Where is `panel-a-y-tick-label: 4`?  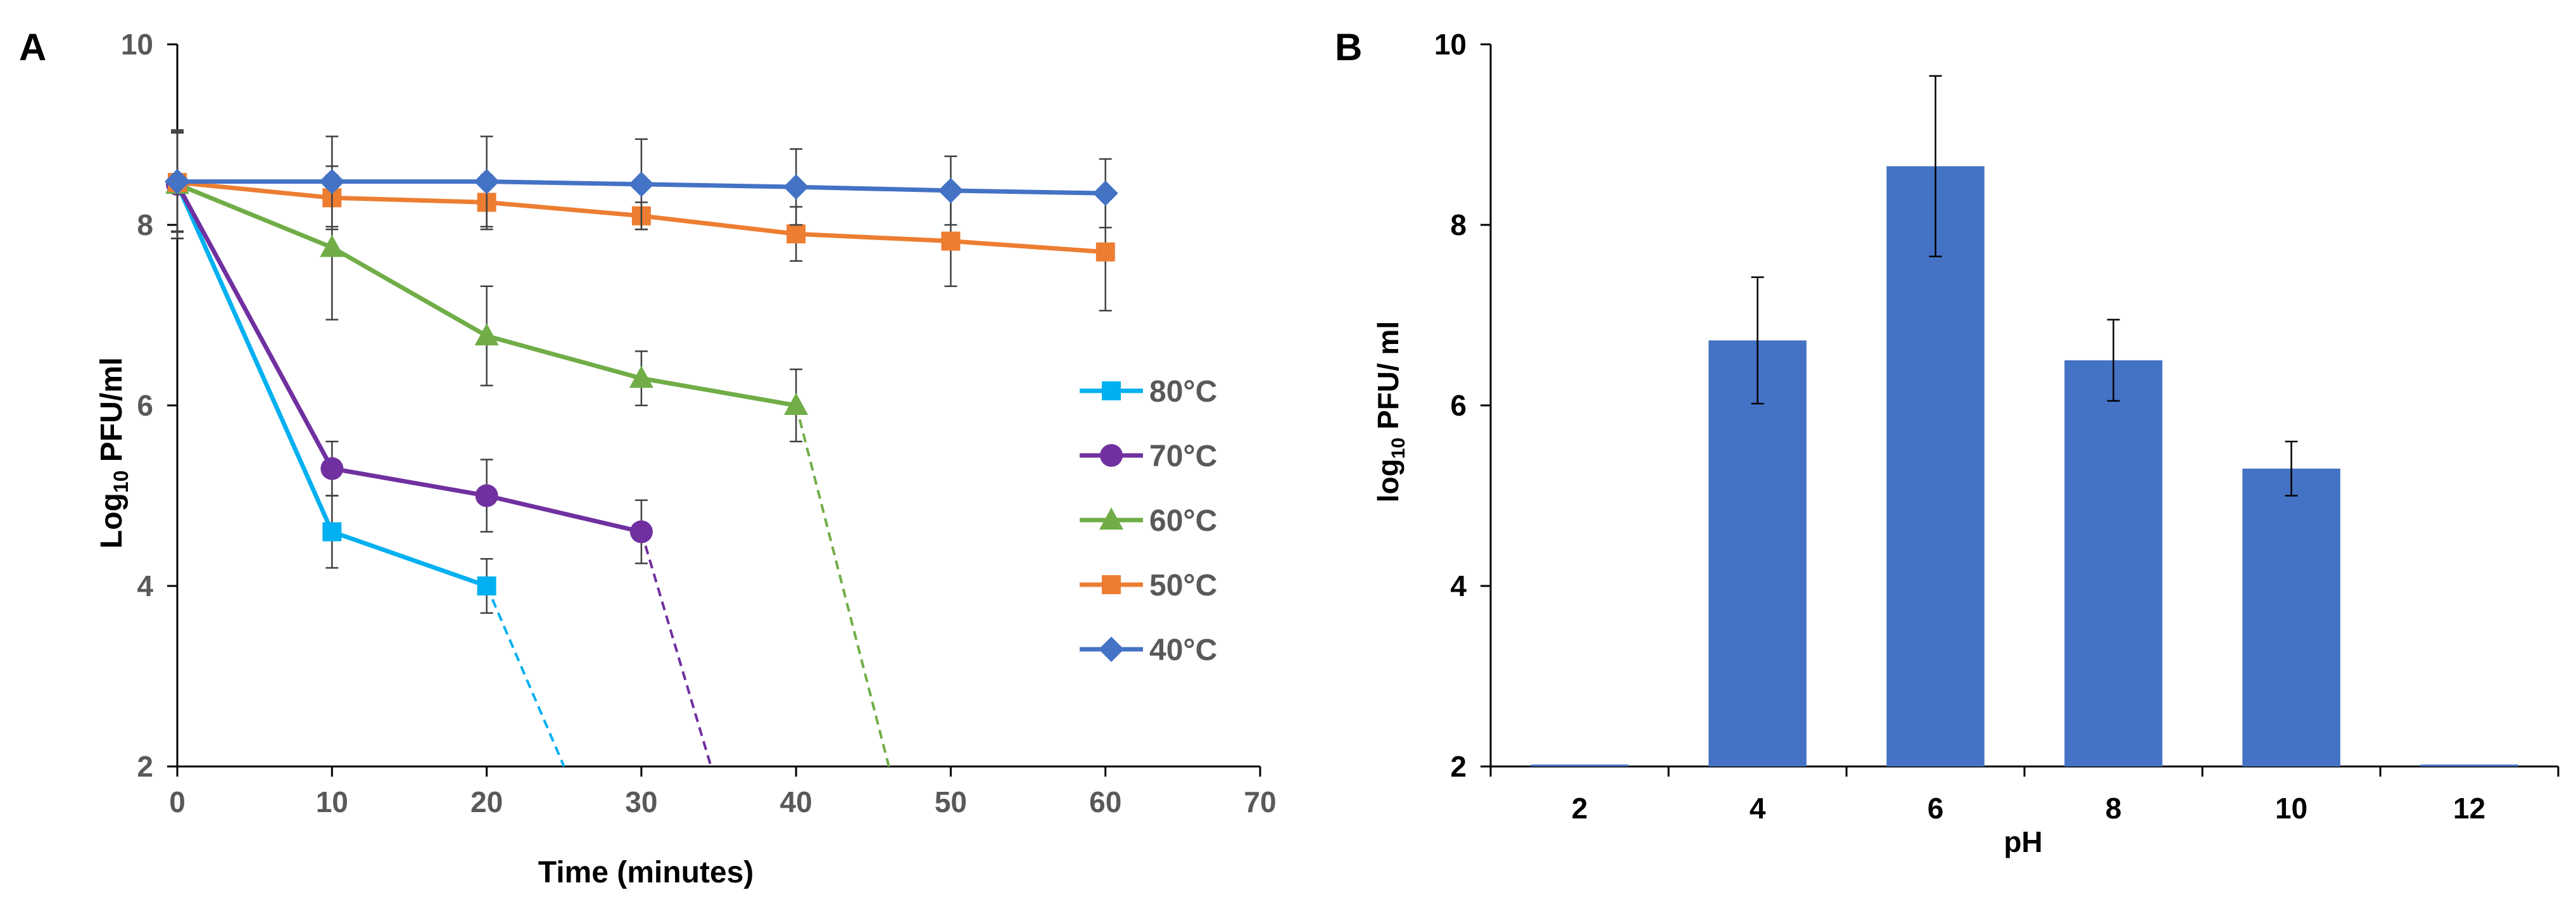 panel-a-y-tick-label: 4 is located at coordinates (145, 585).